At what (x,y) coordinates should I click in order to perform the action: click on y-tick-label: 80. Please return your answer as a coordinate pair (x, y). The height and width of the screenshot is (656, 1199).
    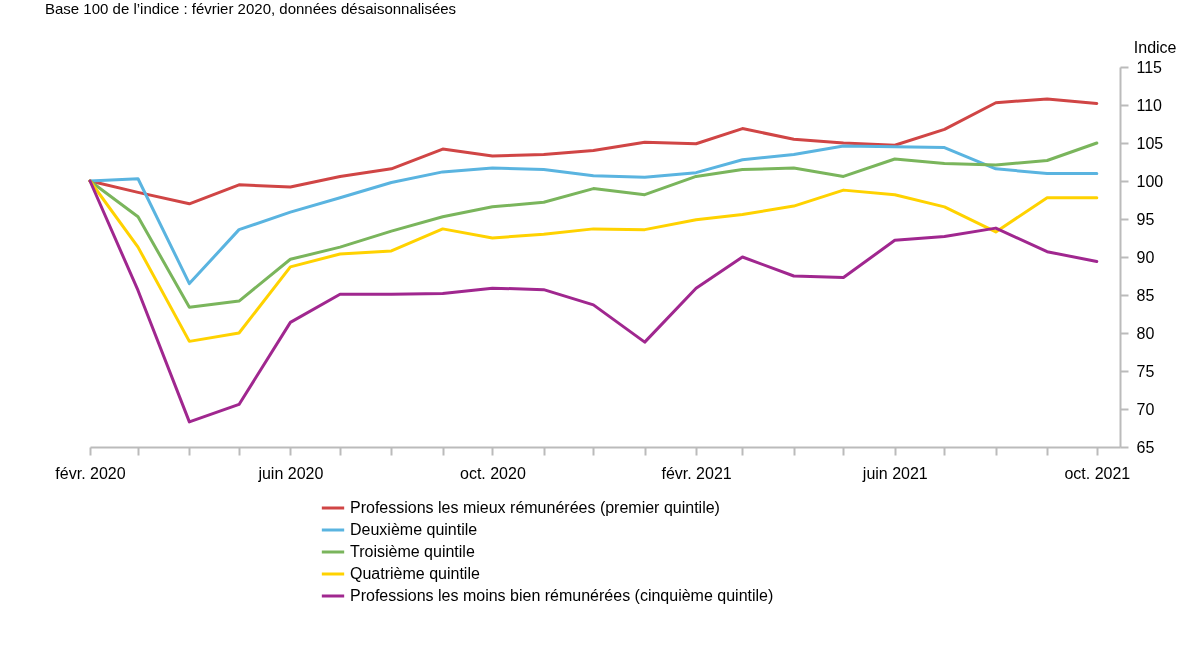
    Looking at the image, I should click on (1145, 333).